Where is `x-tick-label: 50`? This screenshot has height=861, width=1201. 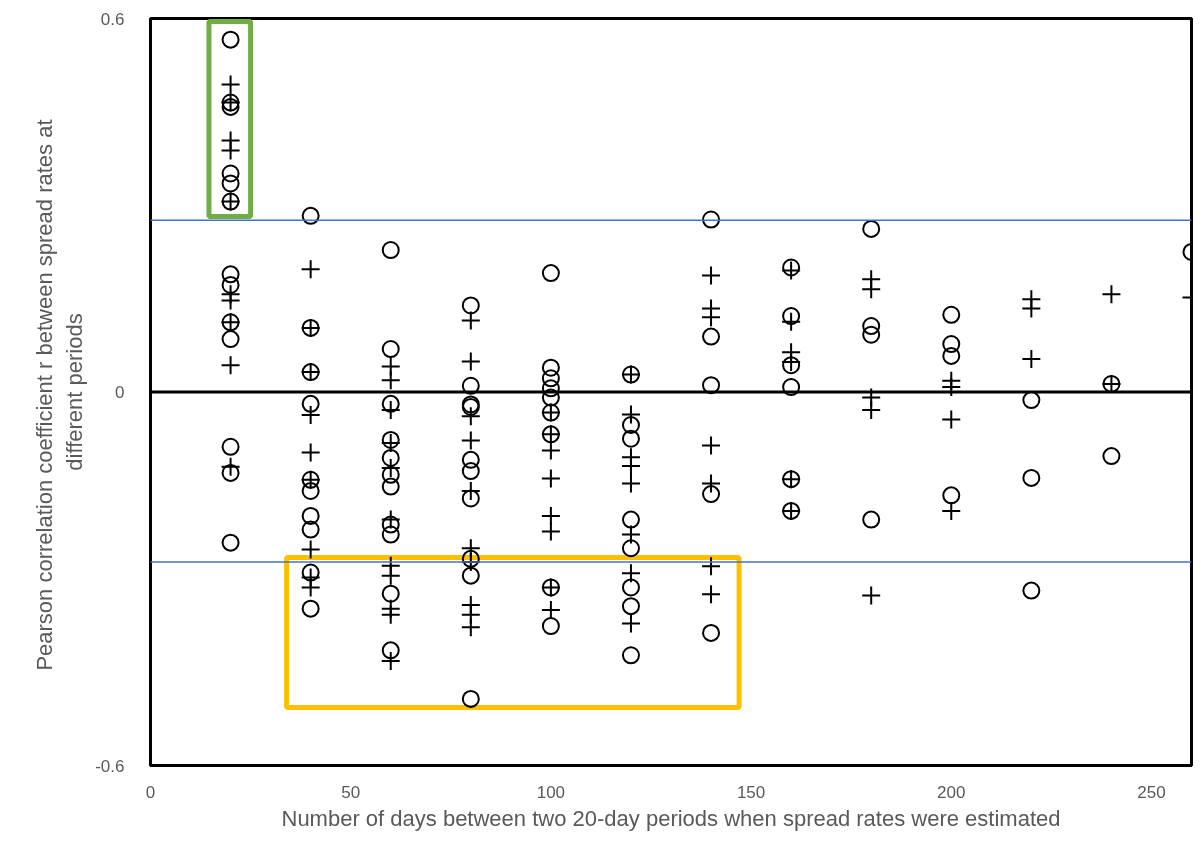
x-tick-label: 50 is located at coordinates (351, 792).